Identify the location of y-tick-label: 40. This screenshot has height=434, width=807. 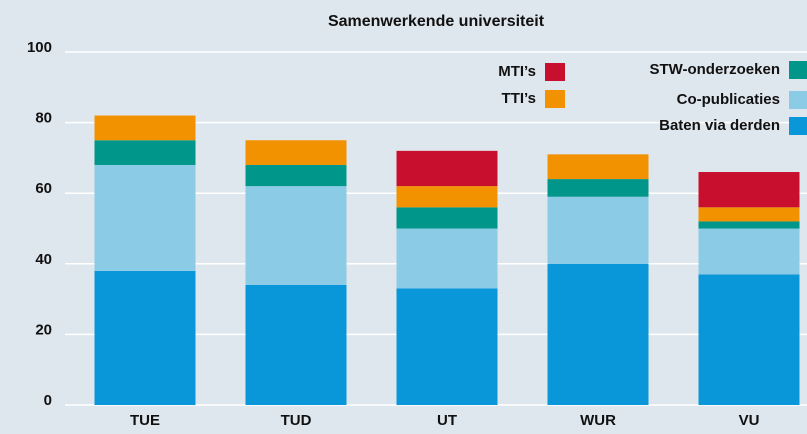
(43, 259).